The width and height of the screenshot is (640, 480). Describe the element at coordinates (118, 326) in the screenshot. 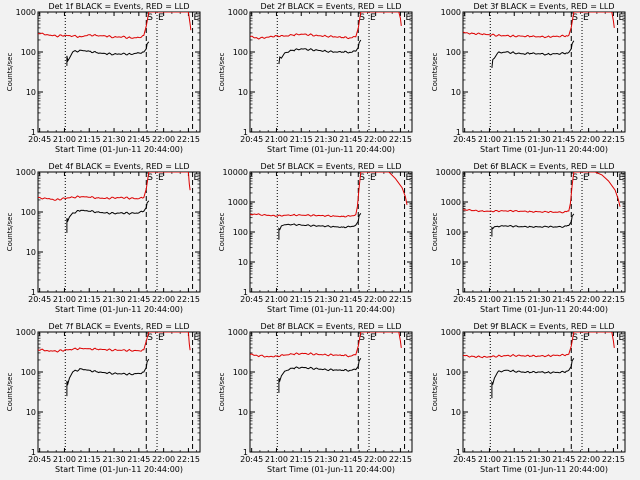

I see `chart-title: Det 7f BLACK = Events, RED = LLD` at that location.